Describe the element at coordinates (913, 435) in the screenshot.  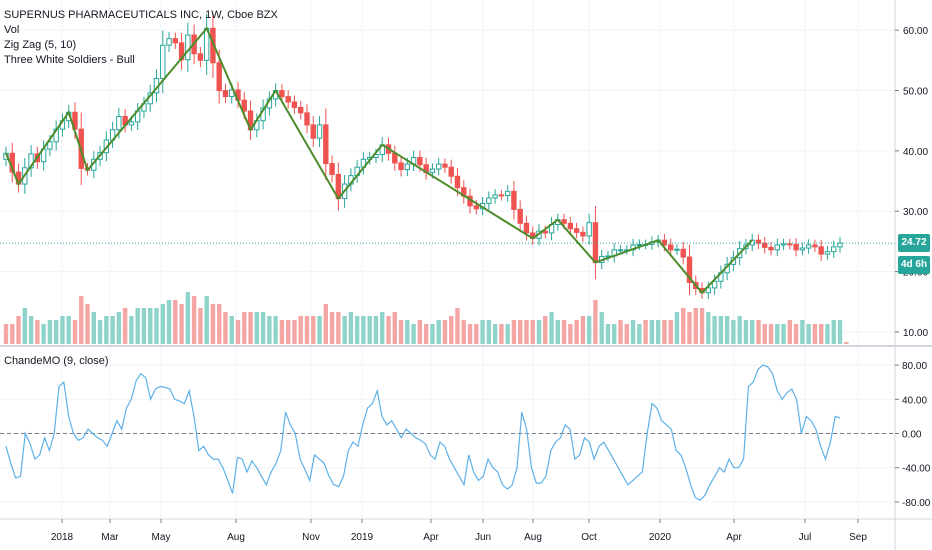
I see `cmo-axis: -80.00 -40.00 0.00 40.00 80.00` at that location.